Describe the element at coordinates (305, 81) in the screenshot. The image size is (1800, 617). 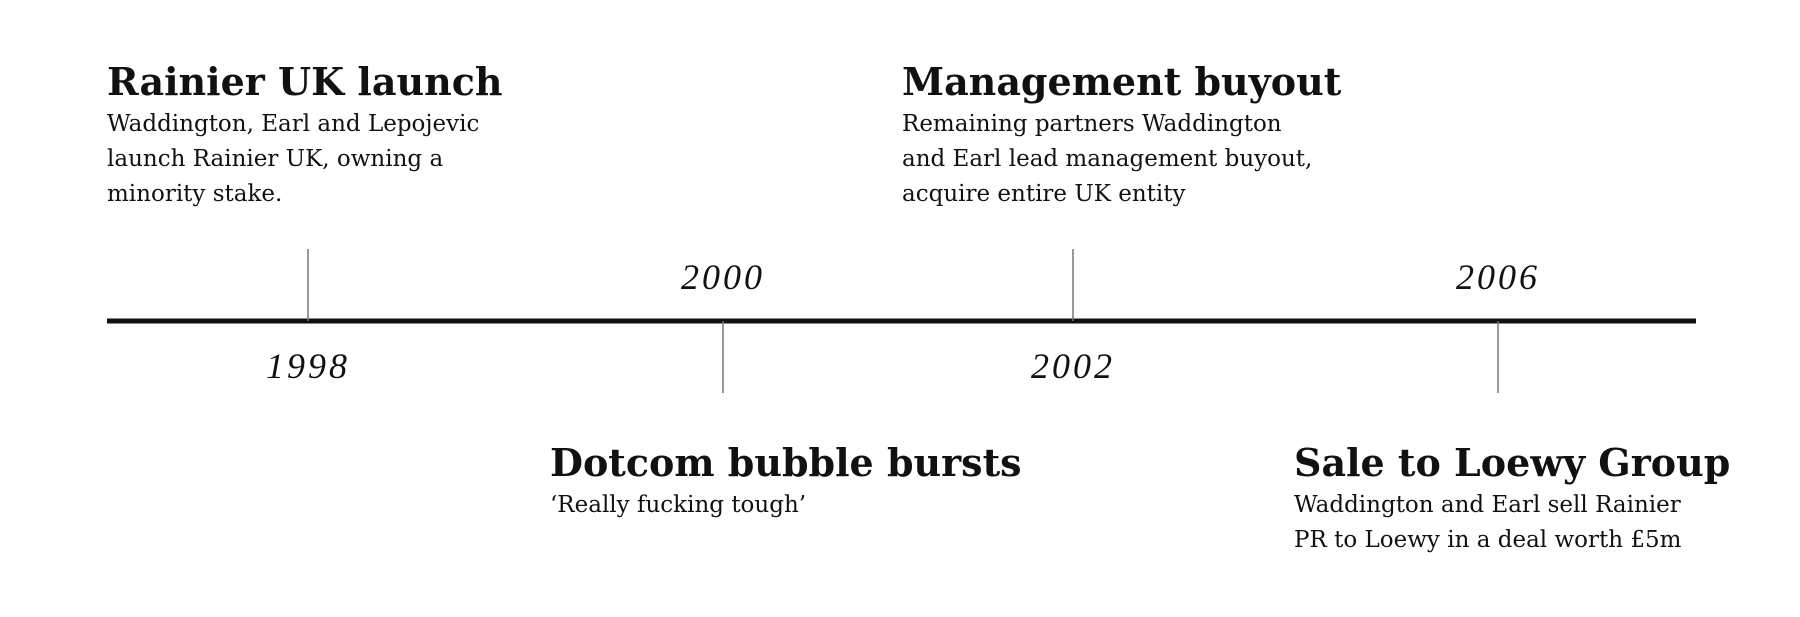
I see `event-title: Rainier UK launch` at that location.